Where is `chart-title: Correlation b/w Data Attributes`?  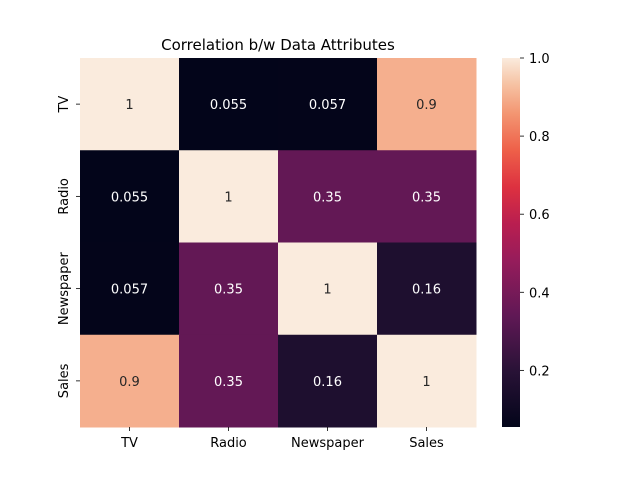
chart-title: Correlation b/w Data Attributes is located at coordinates (278, 45).